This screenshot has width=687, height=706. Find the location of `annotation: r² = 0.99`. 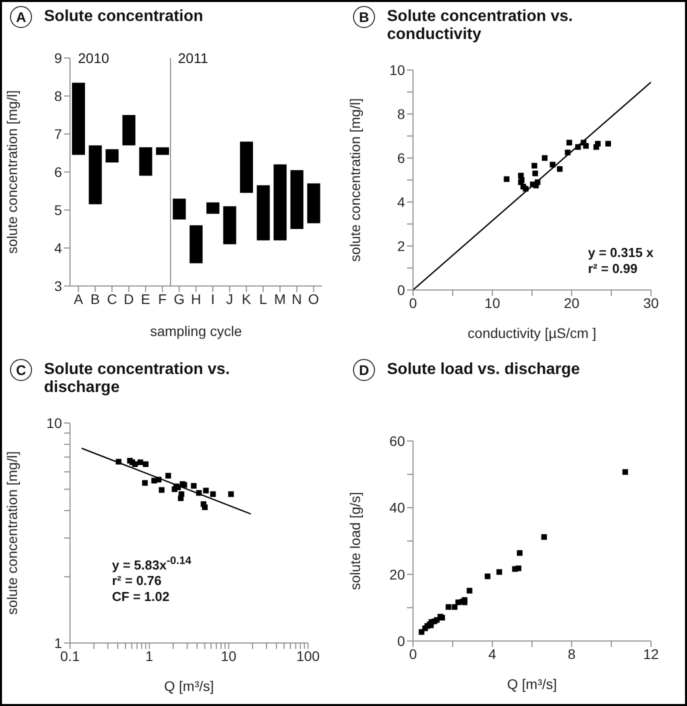

annotation: r² = 0.99 is located at coordinates (613, 269).